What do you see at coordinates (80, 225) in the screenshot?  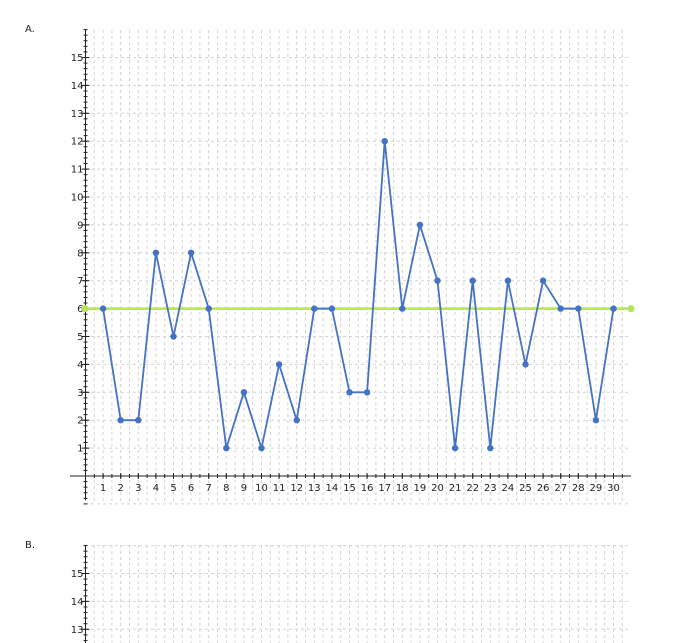 I see `y-tick-label: 9` at bounding box center [80, 225].